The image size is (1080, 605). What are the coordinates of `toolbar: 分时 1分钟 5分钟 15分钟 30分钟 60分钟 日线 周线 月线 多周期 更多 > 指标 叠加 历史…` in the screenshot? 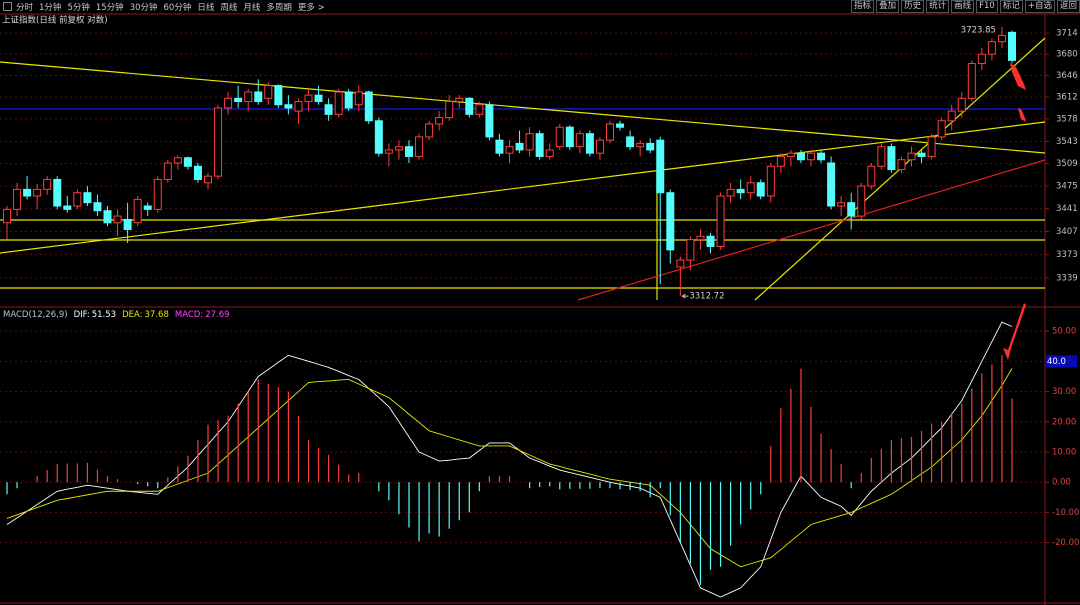 It's located at (540, 6).